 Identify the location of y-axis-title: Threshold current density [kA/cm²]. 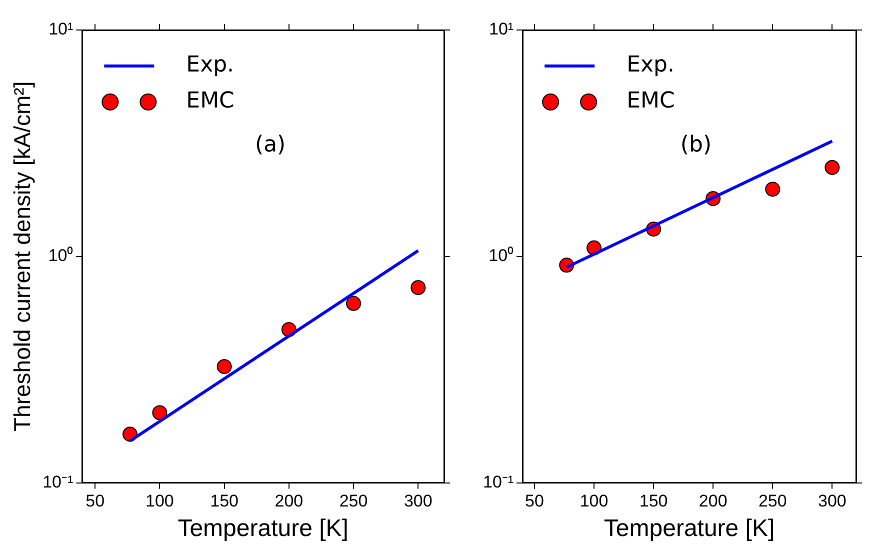
(22, 256).